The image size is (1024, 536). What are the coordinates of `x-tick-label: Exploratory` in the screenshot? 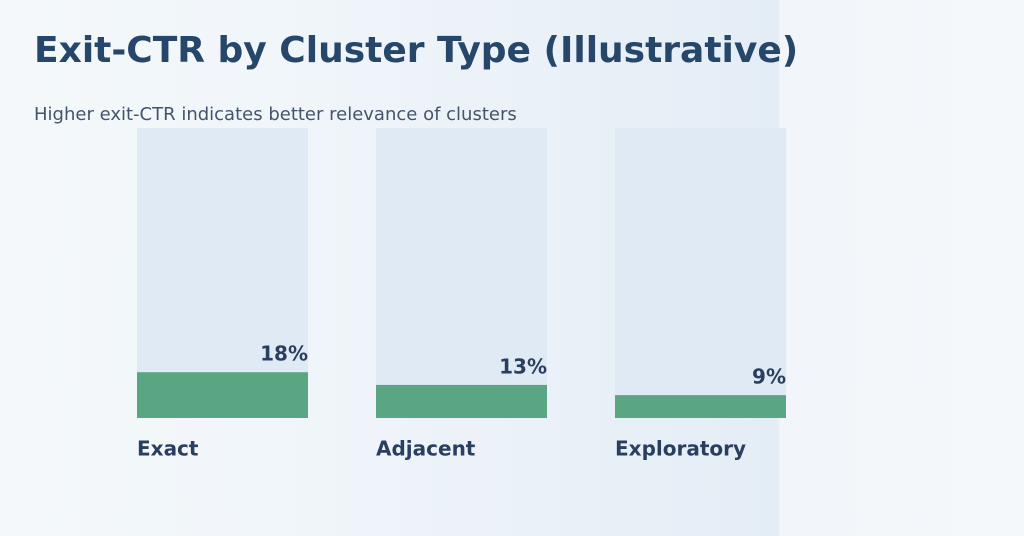 It's located at (680, 449).